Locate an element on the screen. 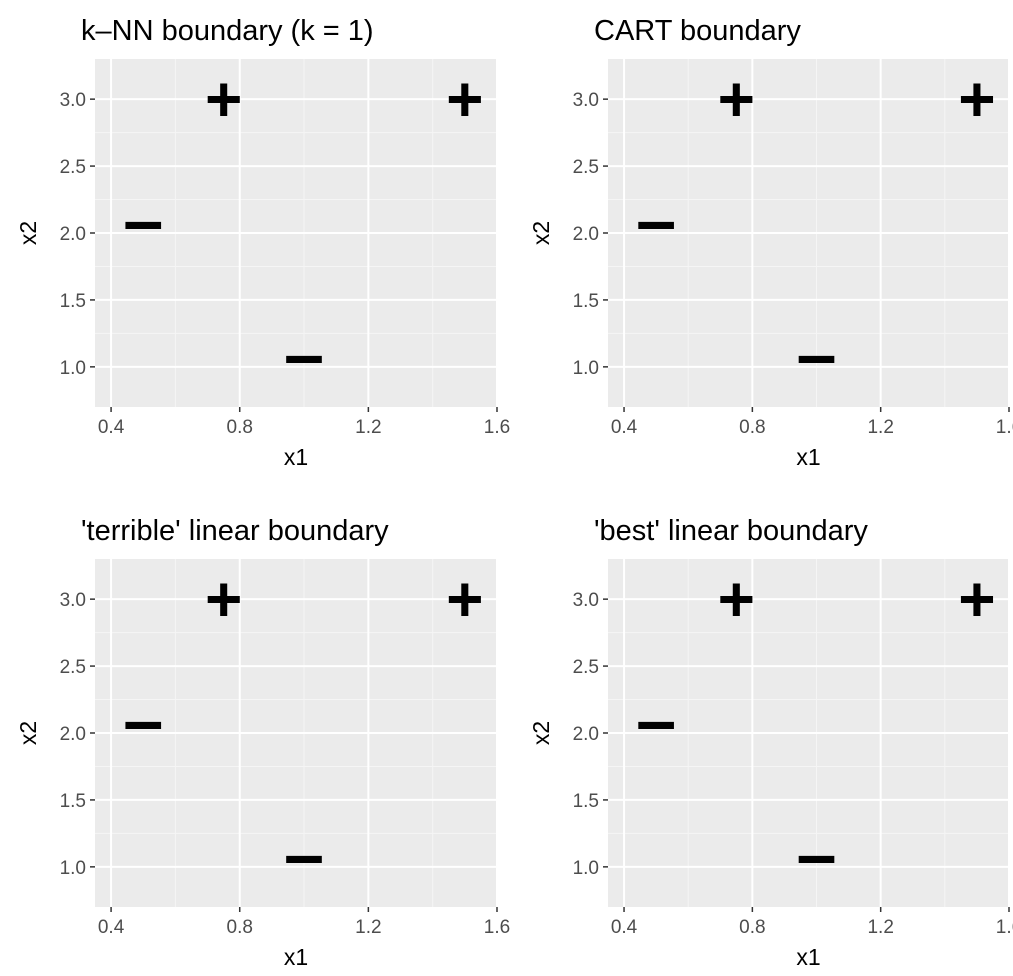 The image size is (1013, 976). panel-title: CART boundary is located at coordinates (697, 31).